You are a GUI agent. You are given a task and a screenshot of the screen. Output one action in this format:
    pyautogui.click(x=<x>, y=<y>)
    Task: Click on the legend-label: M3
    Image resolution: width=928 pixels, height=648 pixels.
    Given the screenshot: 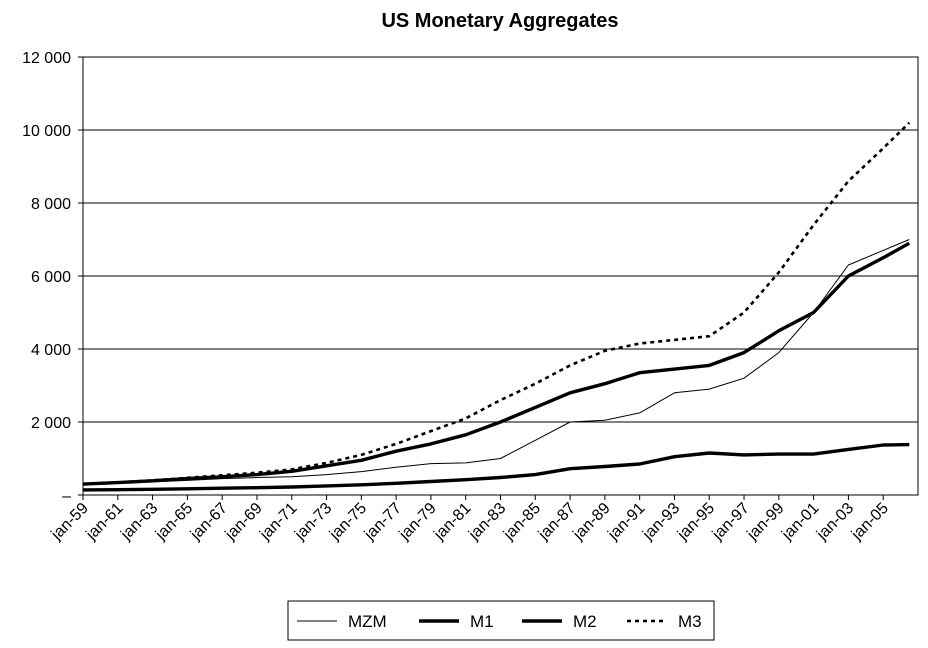 What is the action you would take?
    pyautogui.click(x=690, y=621)
    